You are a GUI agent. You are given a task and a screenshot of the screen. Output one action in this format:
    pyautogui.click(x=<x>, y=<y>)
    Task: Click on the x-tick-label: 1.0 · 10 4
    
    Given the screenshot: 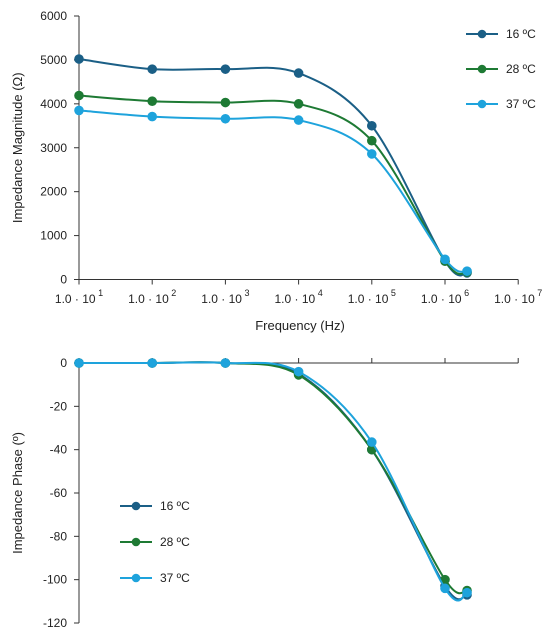 What is the action you would take?
    pyautogui.click(x=298, y=297)
    